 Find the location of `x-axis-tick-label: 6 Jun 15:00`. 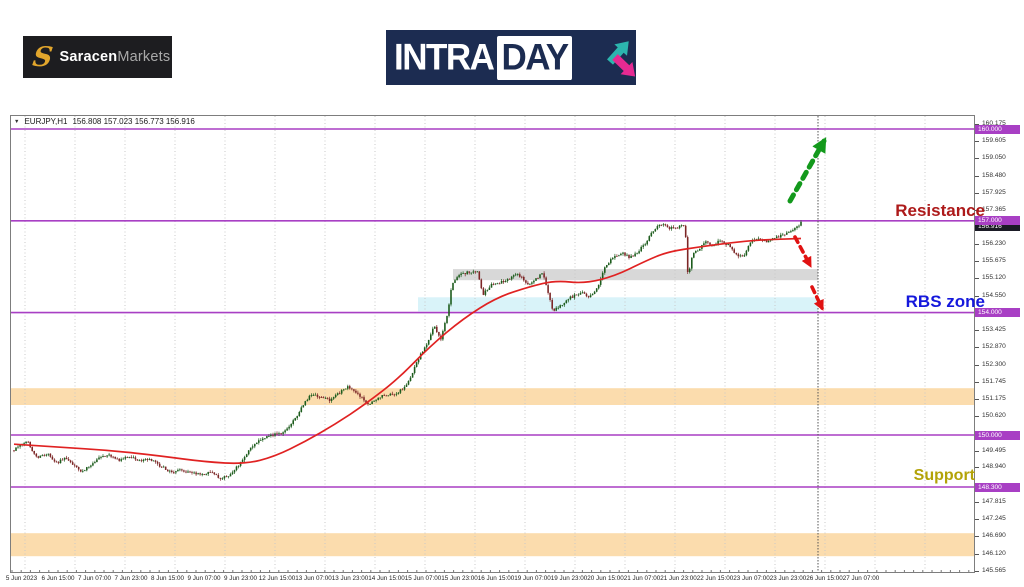

x-axis-tick-label: 6 Jun 15:00 is located at coordinates (58, 578).